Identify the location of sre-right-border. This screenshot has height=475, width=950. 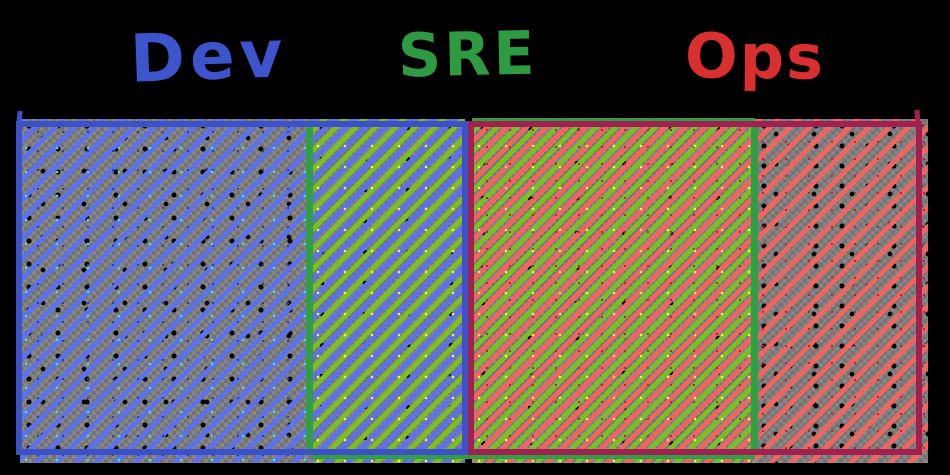
(754, 288).